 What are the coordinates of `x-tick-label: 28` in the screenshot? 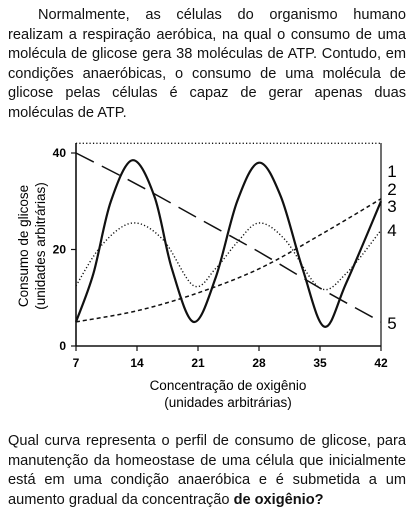 It's located at (259, 363).